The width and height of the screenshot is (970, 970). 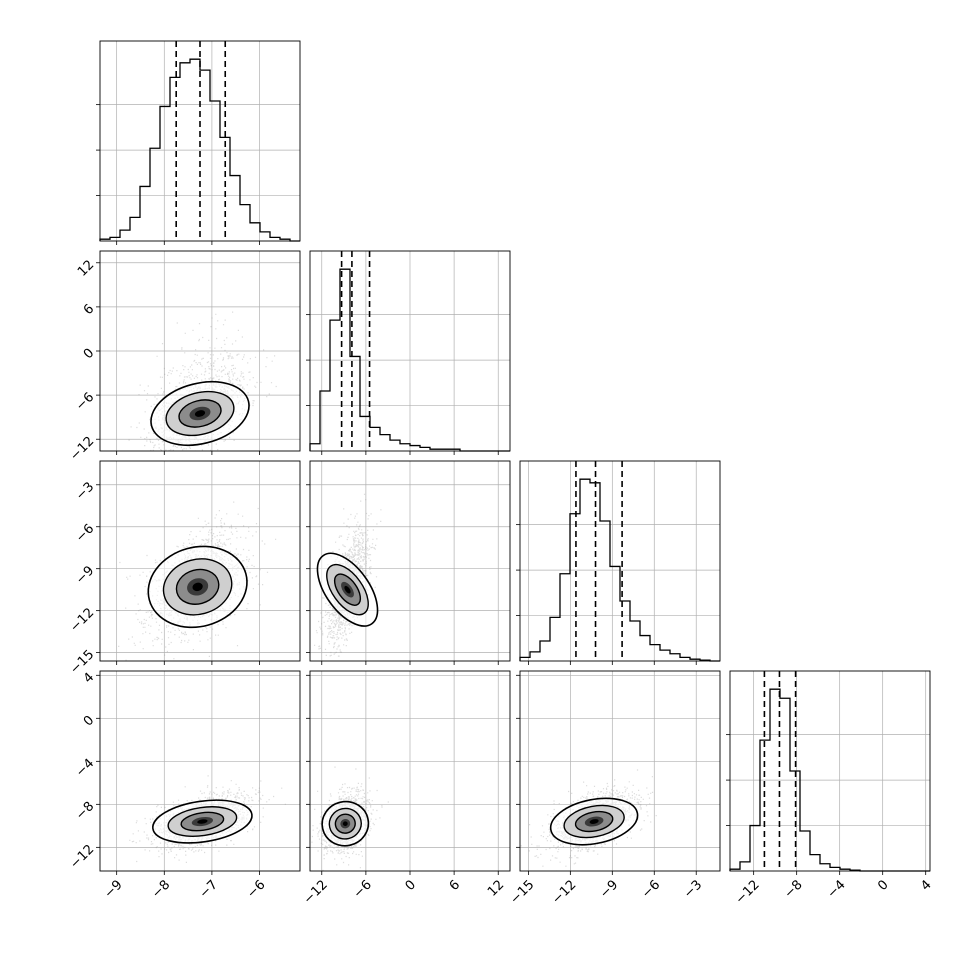 I want to click on x-tick-label: 4, so click(x=926, y=885).